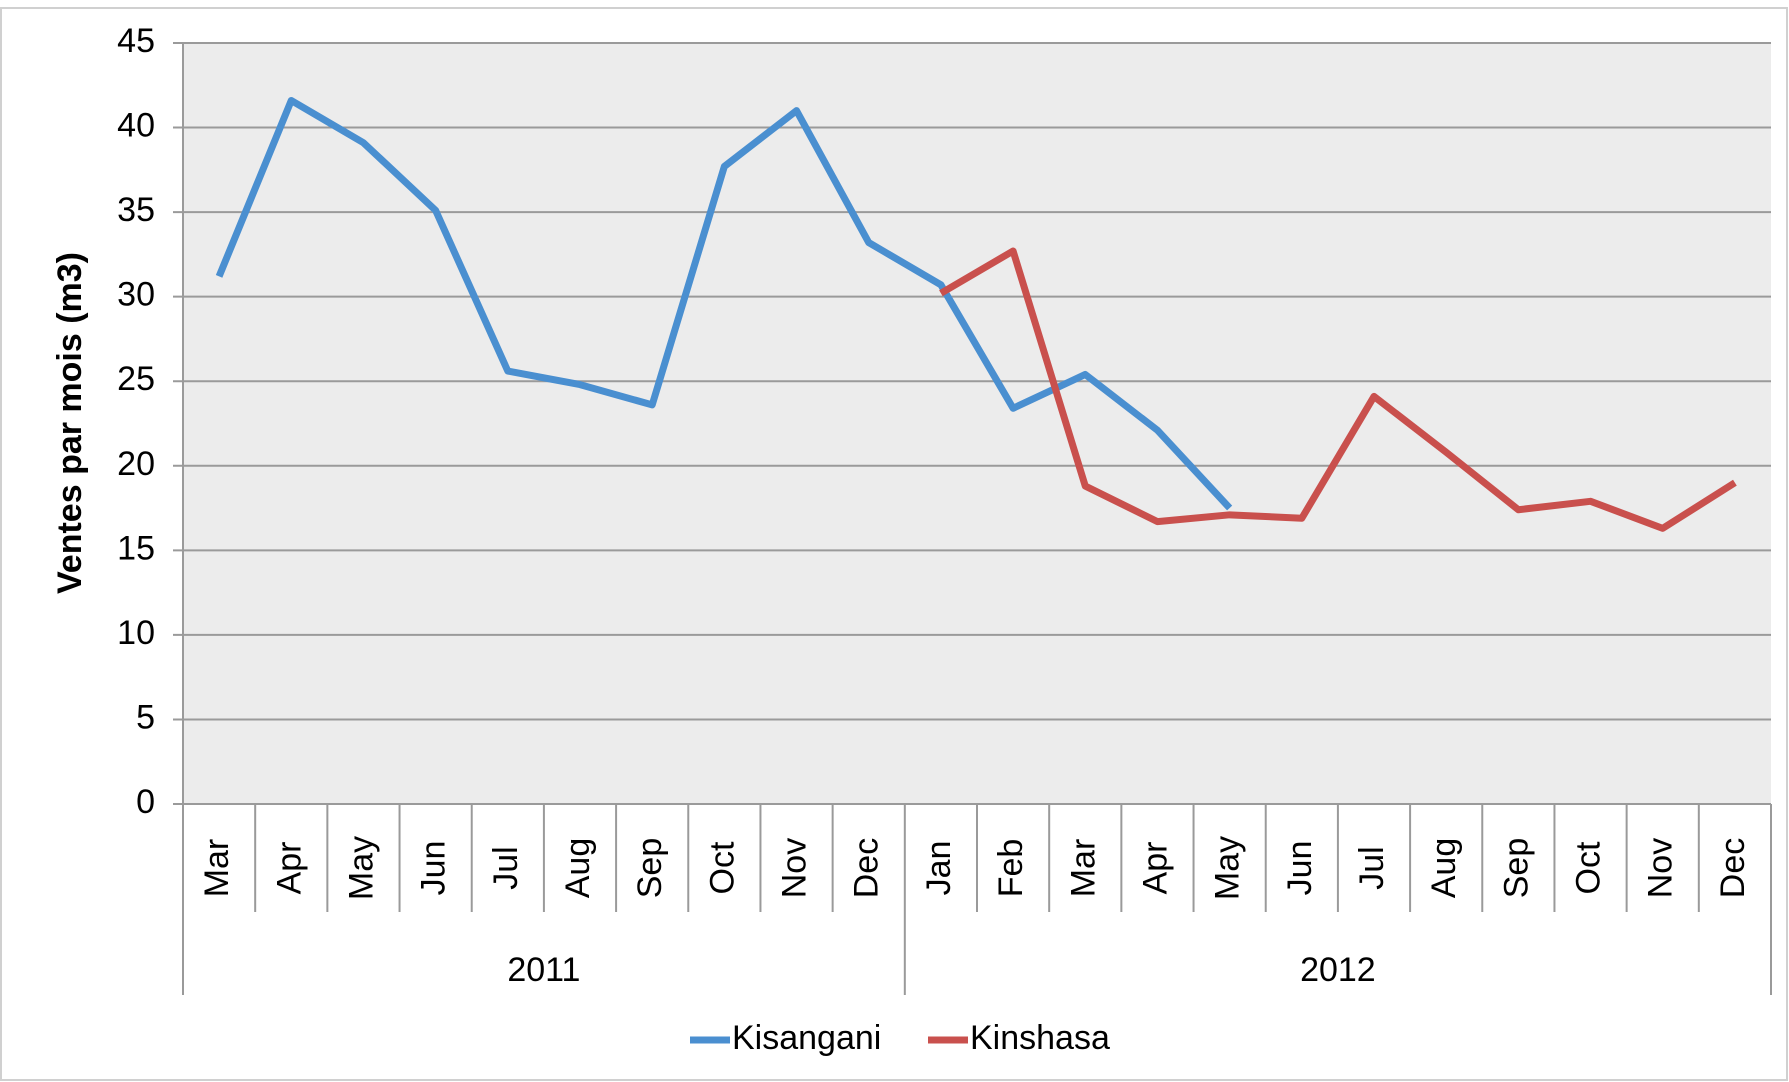 This screenshot has height=1082, width=1789. What do you see at coordinates (136, 41) in the screenshot?
I see `y-tick-label: 45` at bounding box center [136, 41].